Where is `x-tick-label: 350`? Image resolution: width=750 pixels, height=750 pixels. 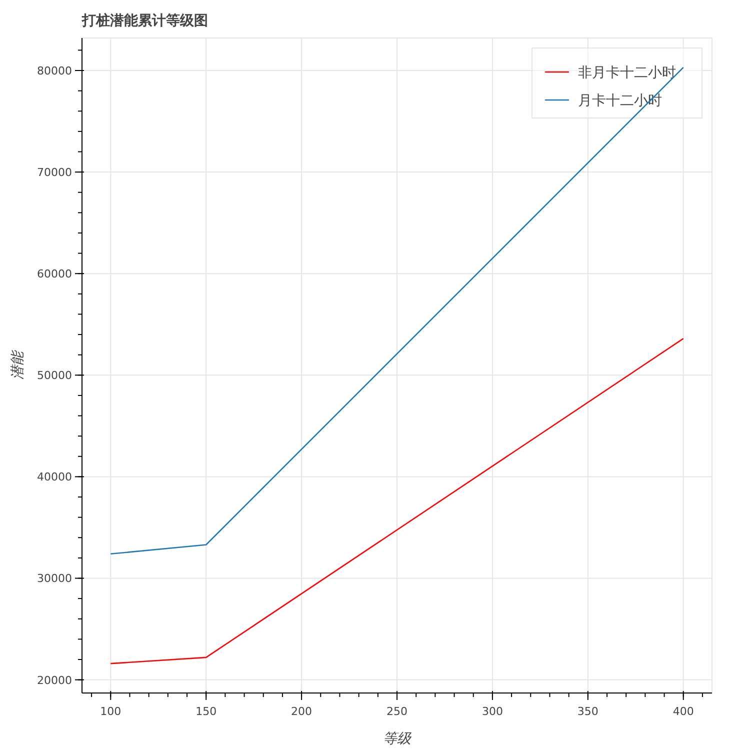 x-tick-label: 350 is located at coordinates (587, 711).